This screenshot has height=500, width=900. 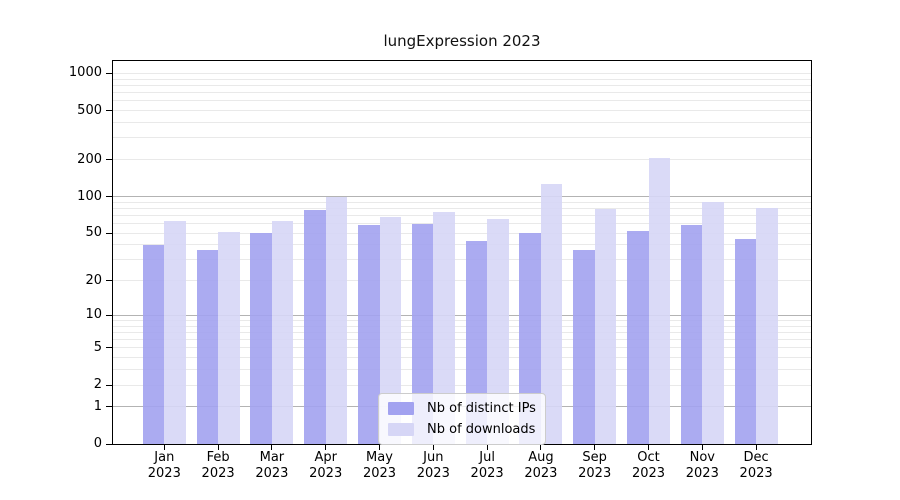 I want to click on x-axis-tick-label: Sep 2023, so click(x=595, y=466).